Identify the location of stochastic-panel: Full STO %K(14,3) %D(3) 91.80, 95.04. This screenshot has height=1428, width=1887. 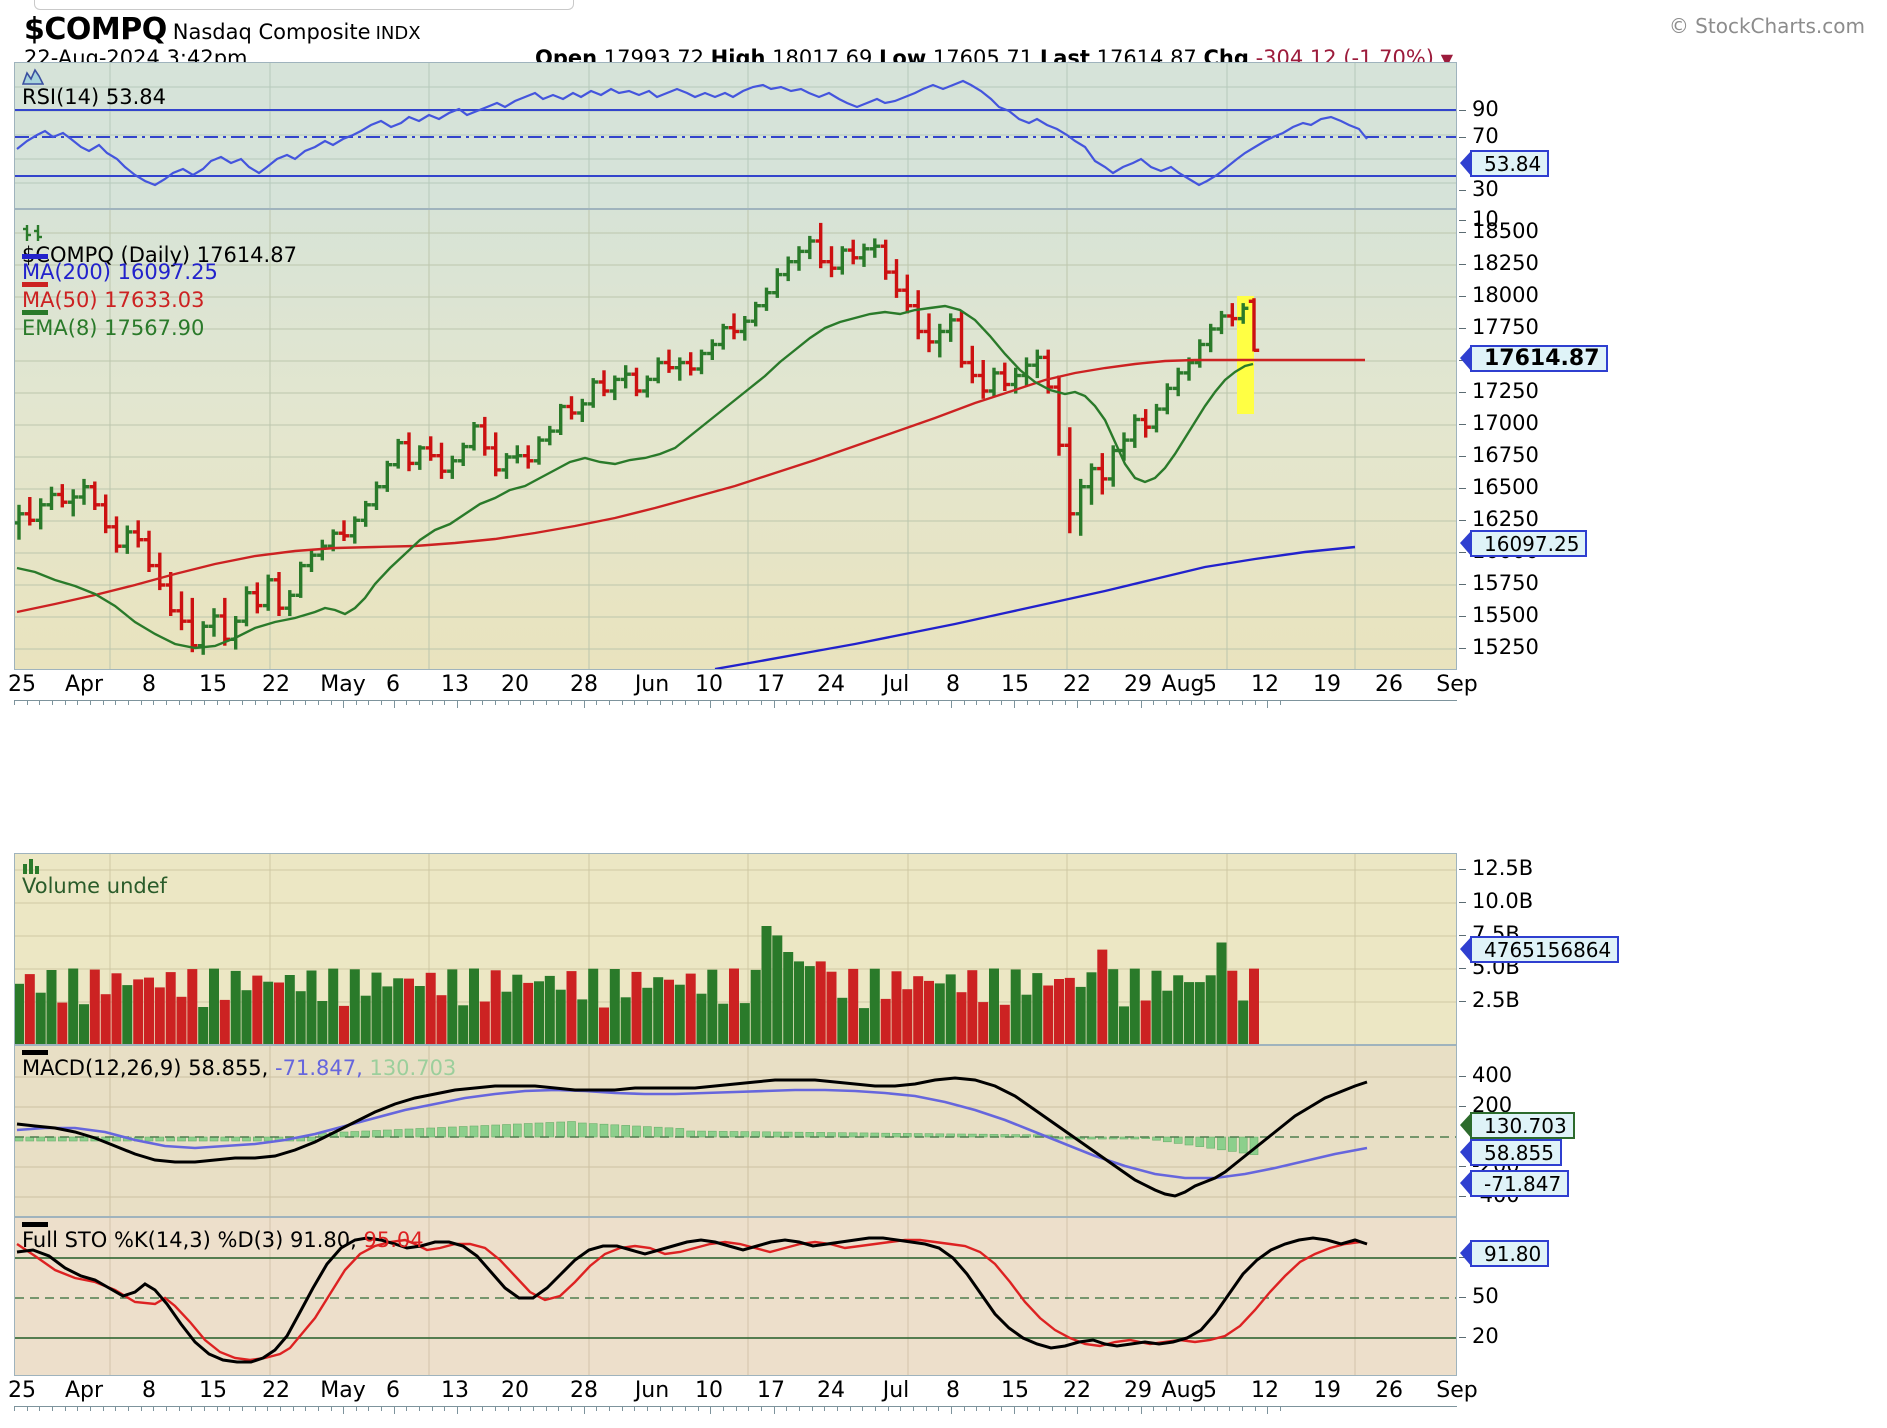
(735, 1296).